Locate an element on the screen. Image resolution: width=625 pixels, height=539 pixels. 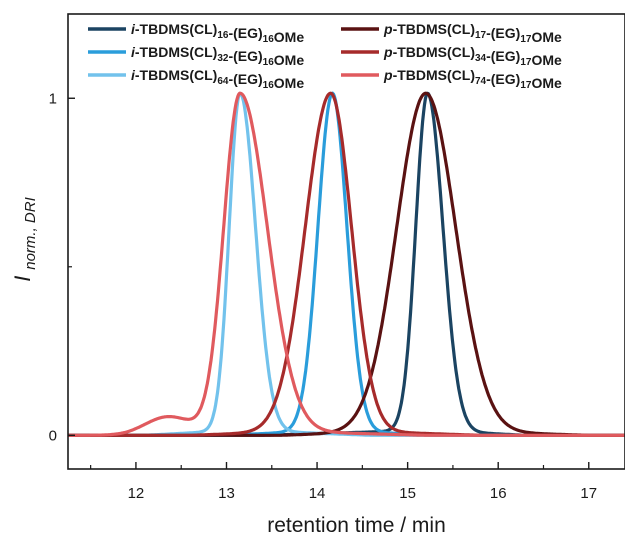
legend-item-2: i-TBDMS(CL)32-(EG)16OMe is located at coordinates (196, 56).